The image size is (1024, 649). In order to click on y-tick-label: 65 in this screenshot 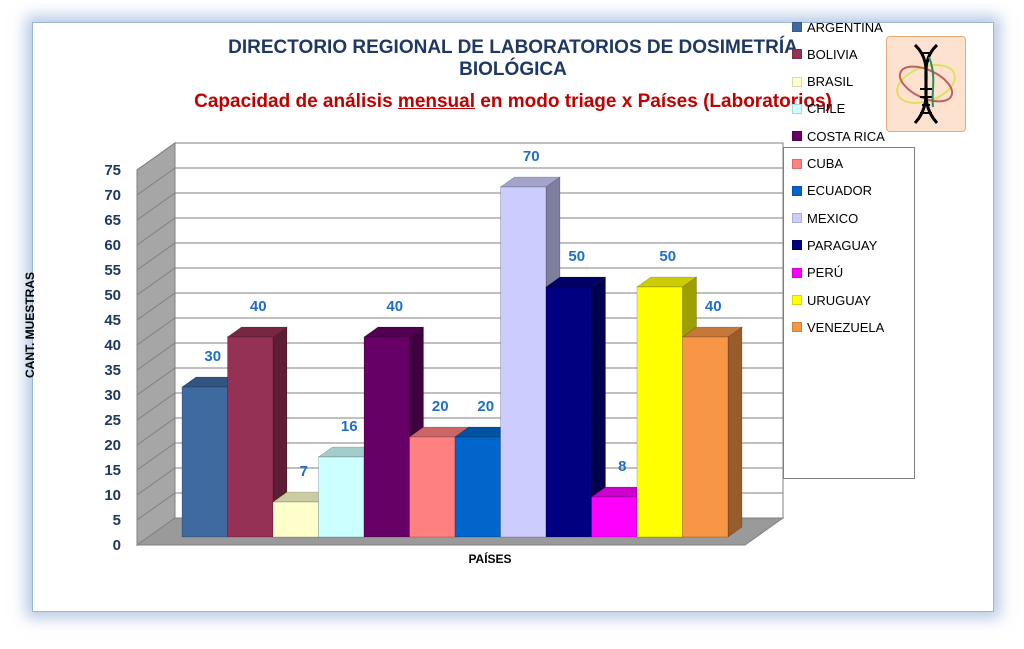, I will do `click(112, 220)`.